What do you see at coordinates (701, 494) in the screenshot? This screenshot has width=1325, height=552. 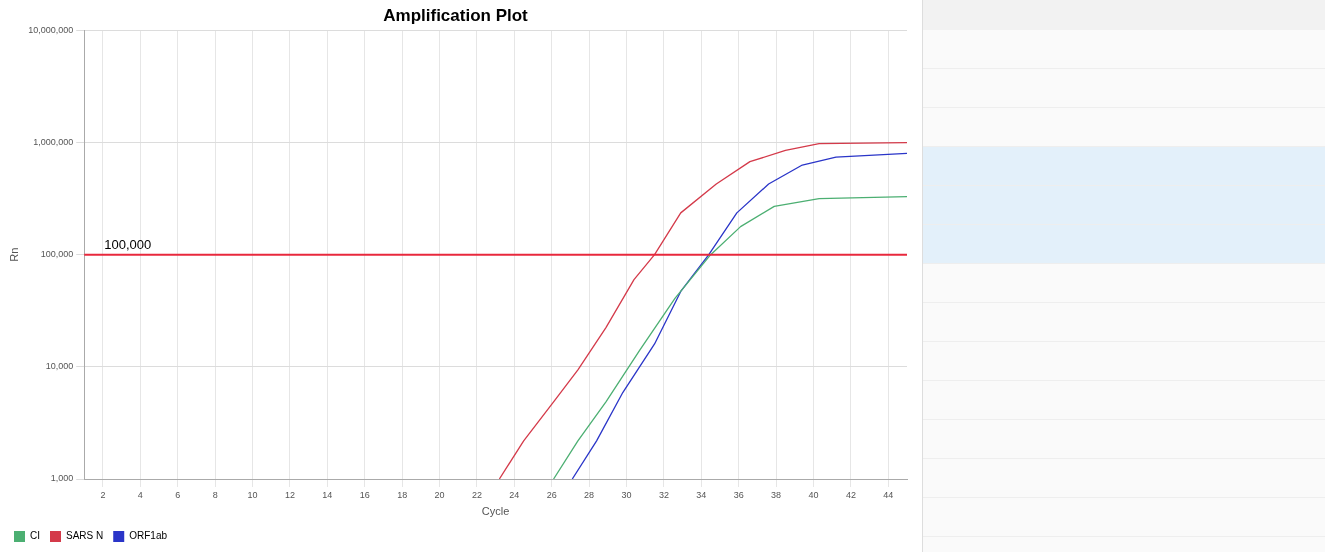 I see `x-tick-label: 34` at bounding box center [701, 494].